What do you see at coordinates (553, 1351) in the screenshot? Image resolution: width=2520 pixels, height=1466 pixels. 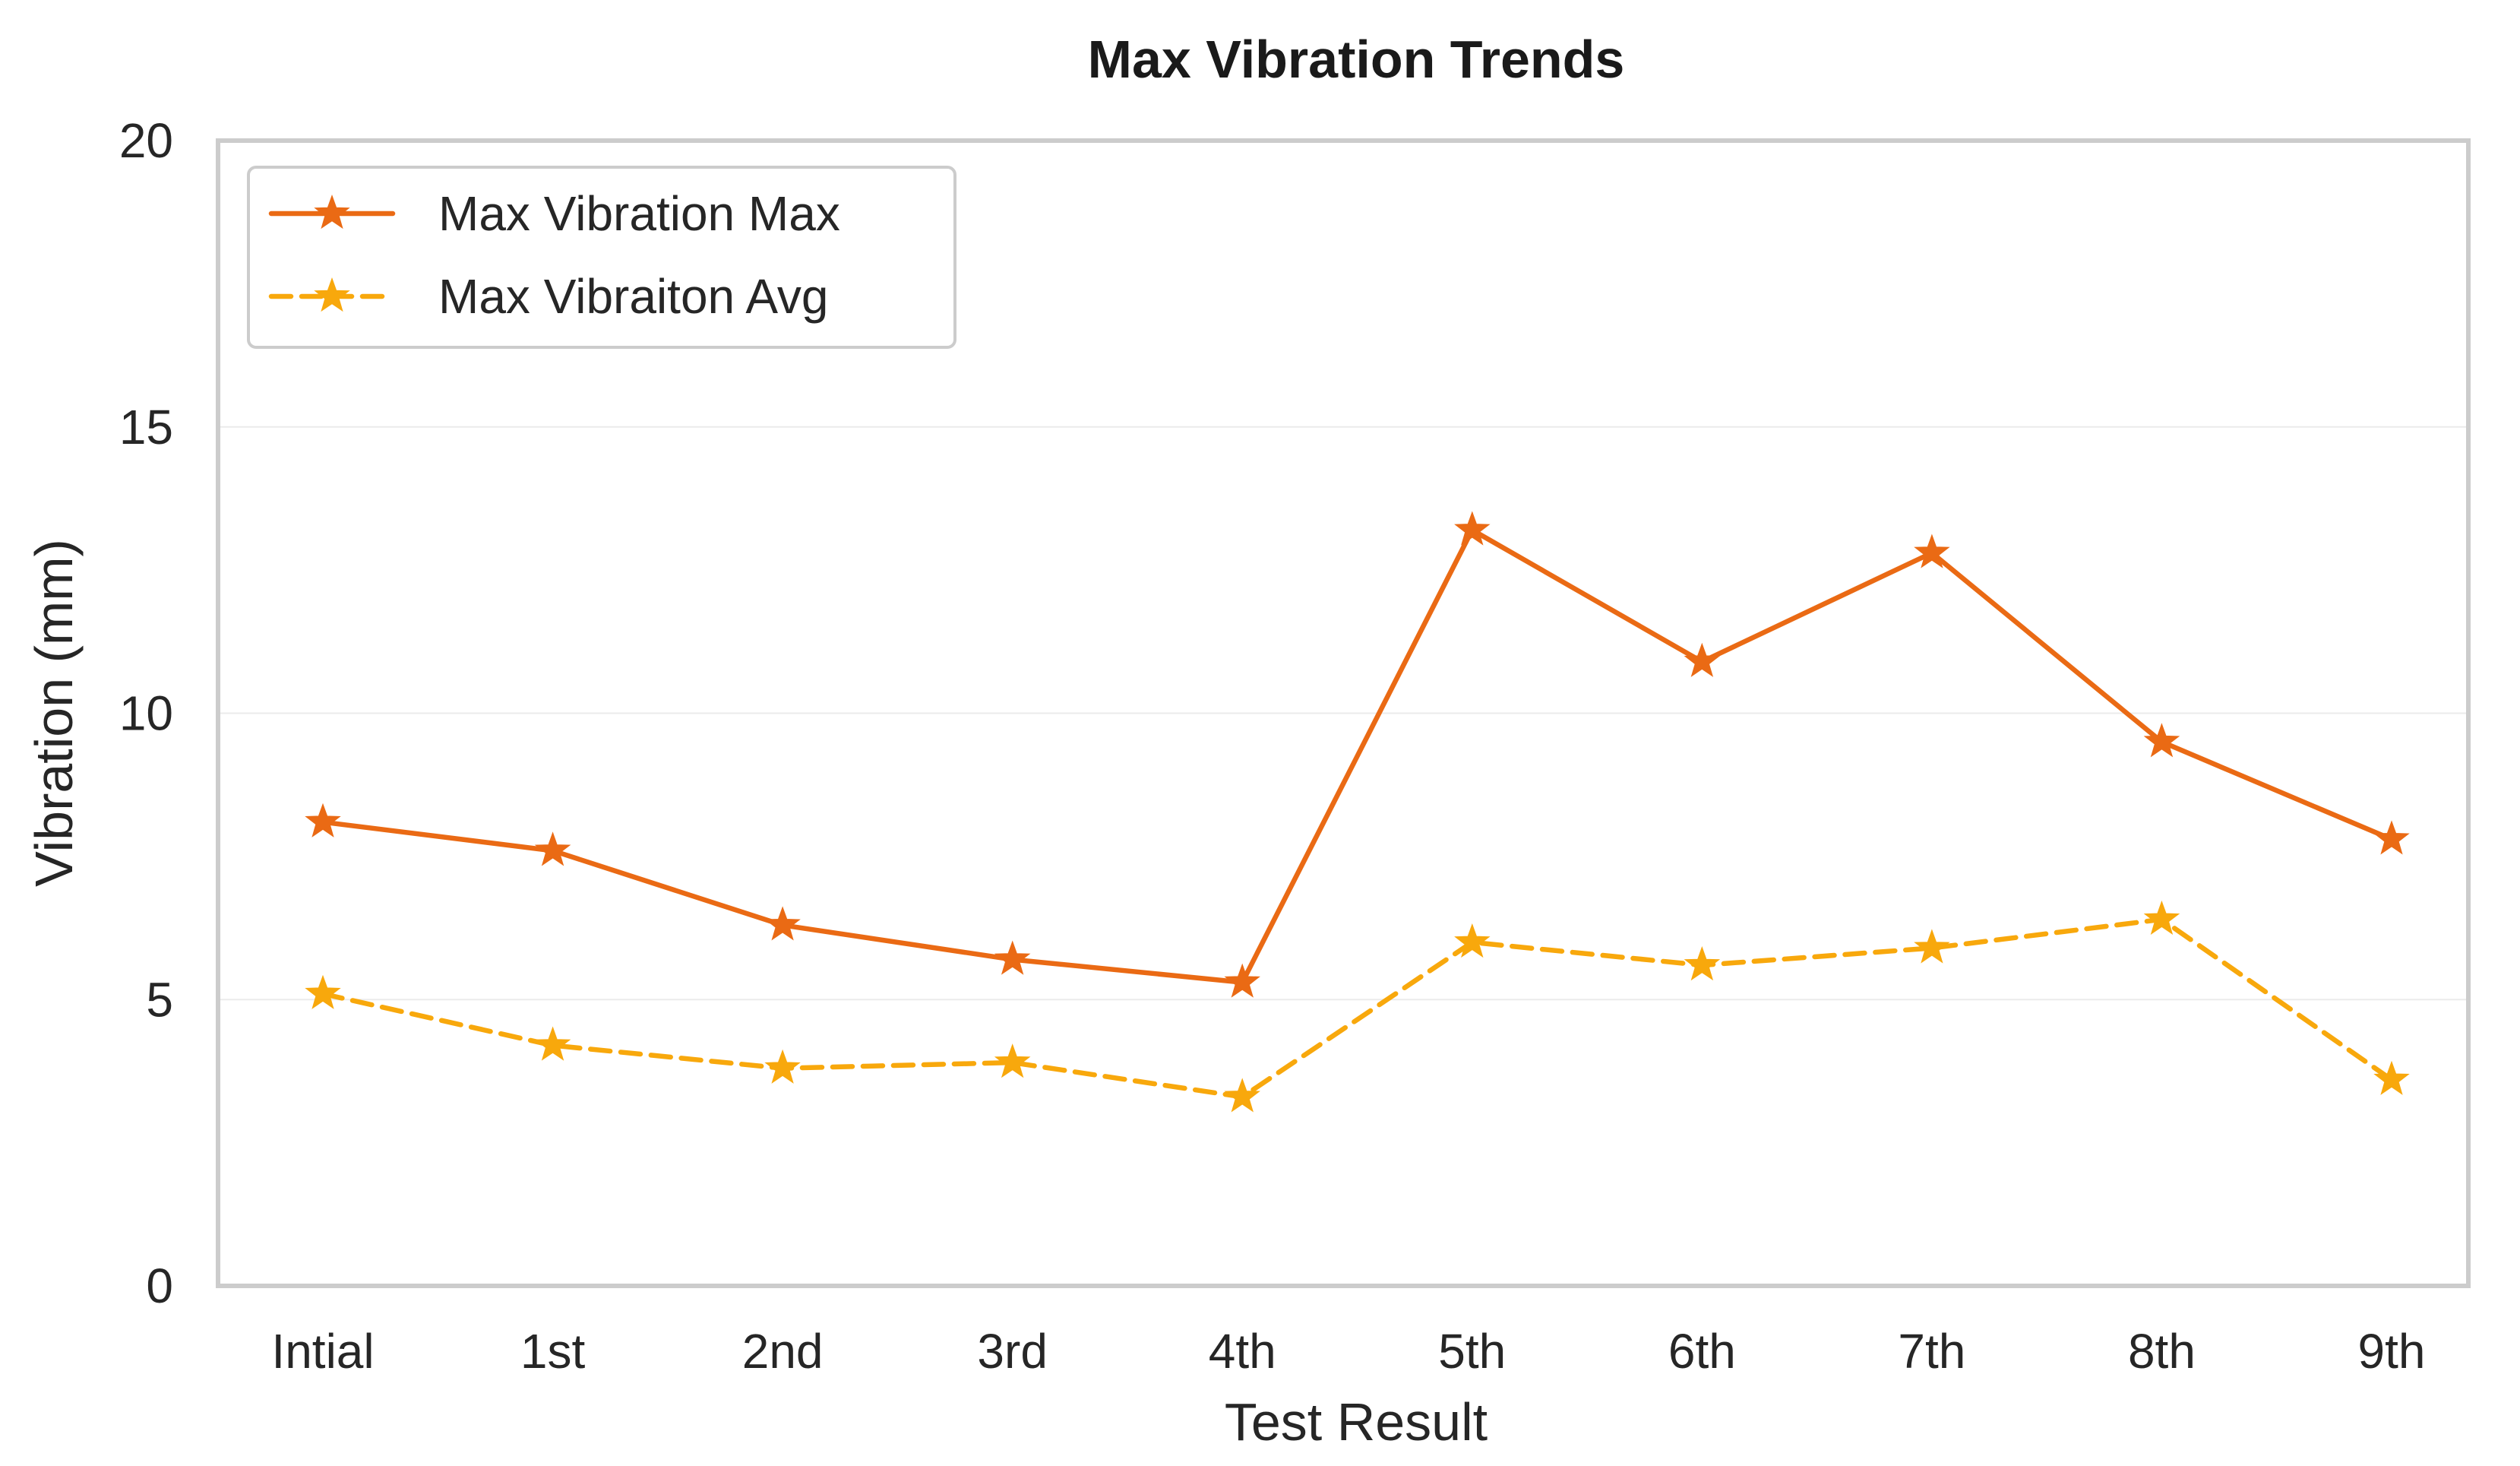 I see `x-tick-label: 1st` at bounding box center [553, 1351].